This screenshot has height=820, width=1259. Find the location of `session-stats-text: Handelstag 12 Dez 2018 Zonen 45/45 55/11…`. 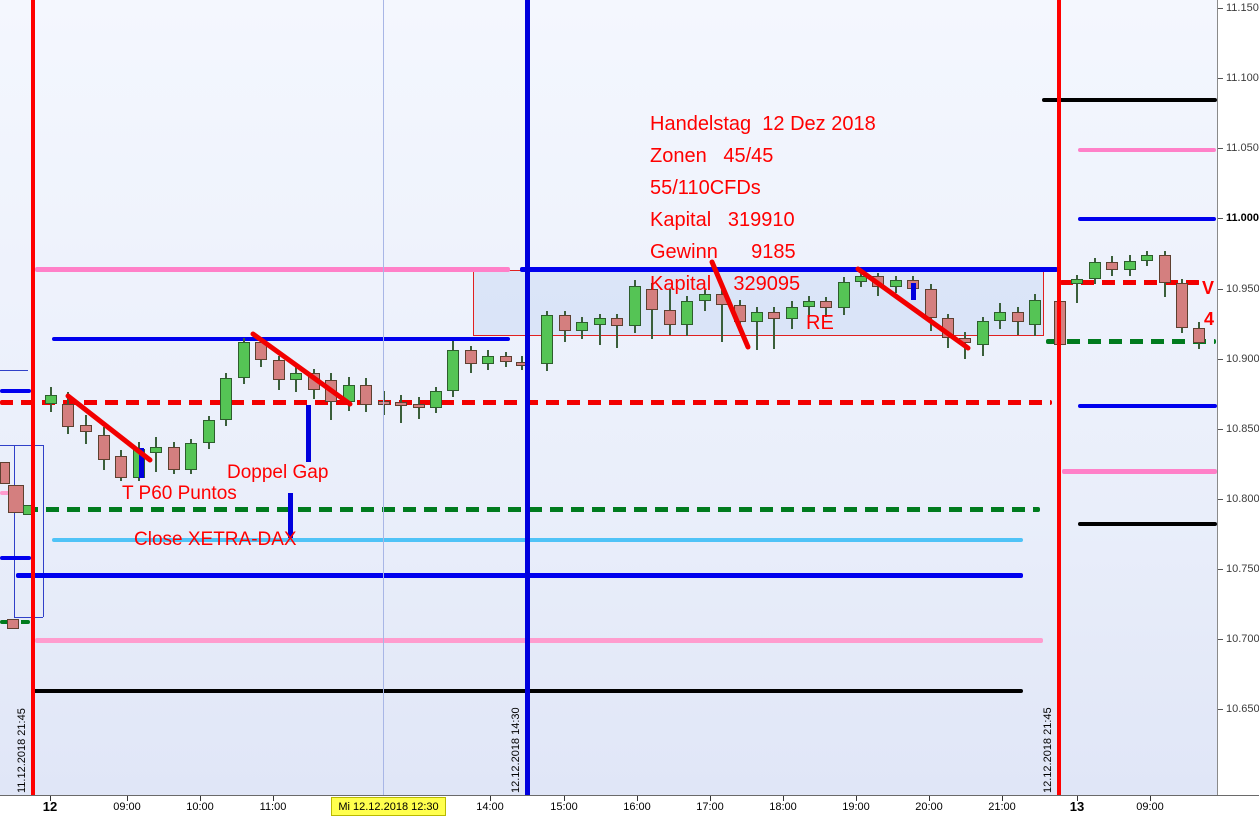

session-stats-text: Handelstag 12 Dez 2018 Zonen 45/45 55/11… is located at coordinates (763, 172).